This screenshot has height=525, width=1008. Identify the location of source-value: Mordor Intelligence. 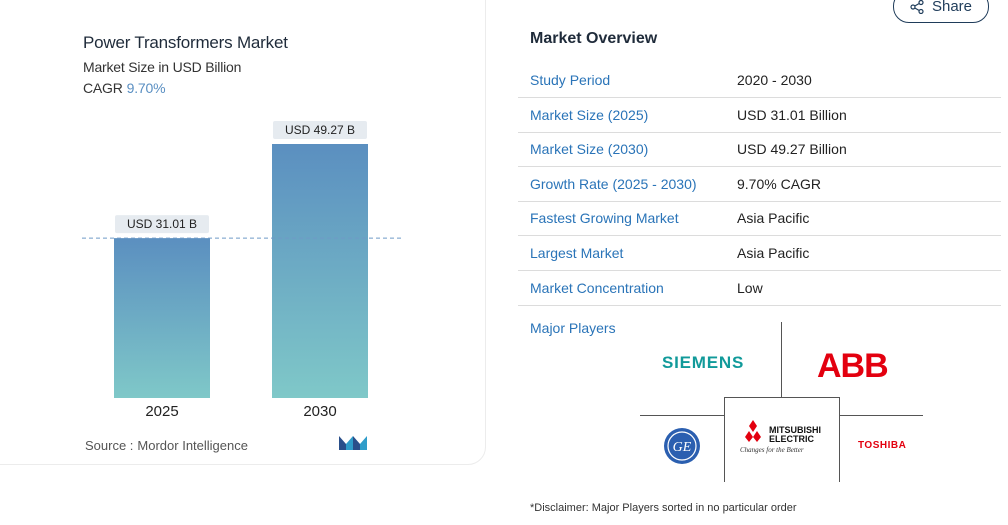
(192, 445).